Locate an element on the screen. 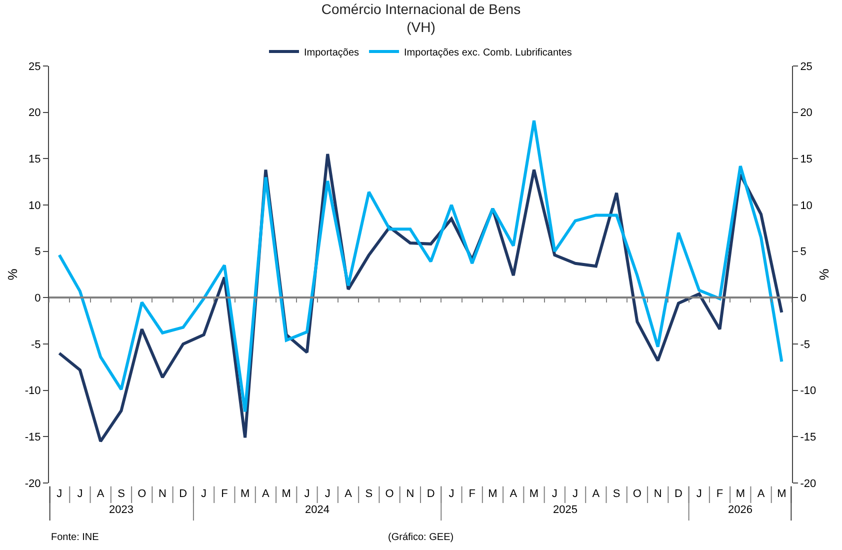 The width and height of the screenshot is (842, 550). legend-label: Importações exc. Comb. Lubrificantes is located at coordinates (488, 52).